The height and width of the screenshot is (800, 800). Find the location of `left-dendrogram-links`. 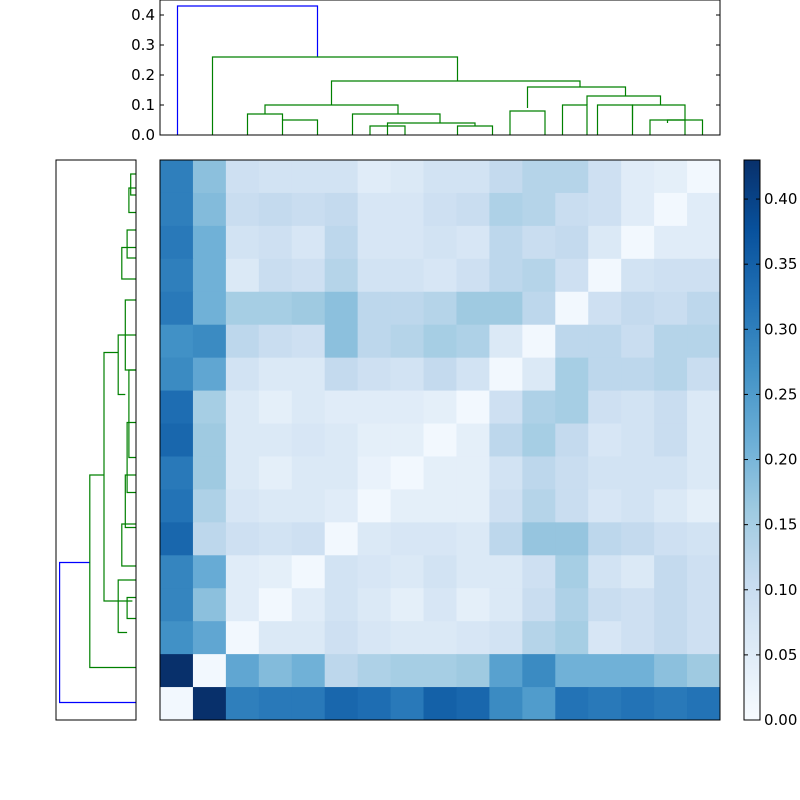

left-dendrogram-links is located at coordinates (97, 438).